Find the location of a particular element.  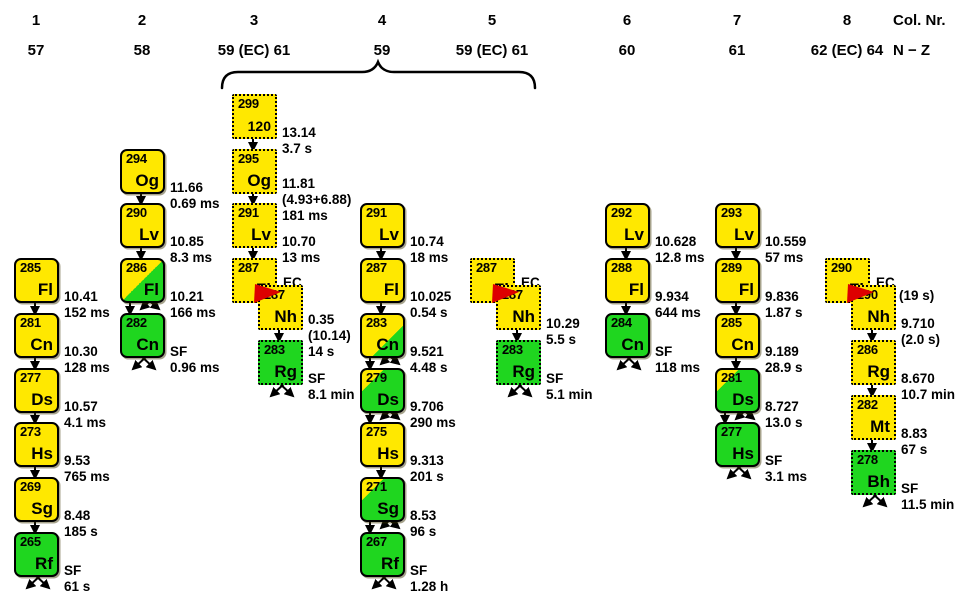

mass-number: 269 is located at coordinates (30, 486).